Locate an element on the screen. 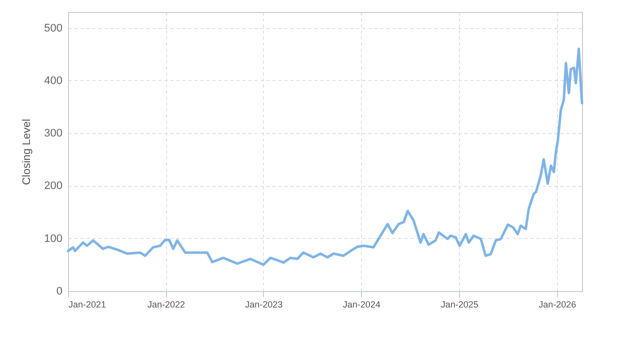 Image resolution: width=623 pixels, height=350 pixels. y-tick-label: 500 is located at coordinates (53, 28).